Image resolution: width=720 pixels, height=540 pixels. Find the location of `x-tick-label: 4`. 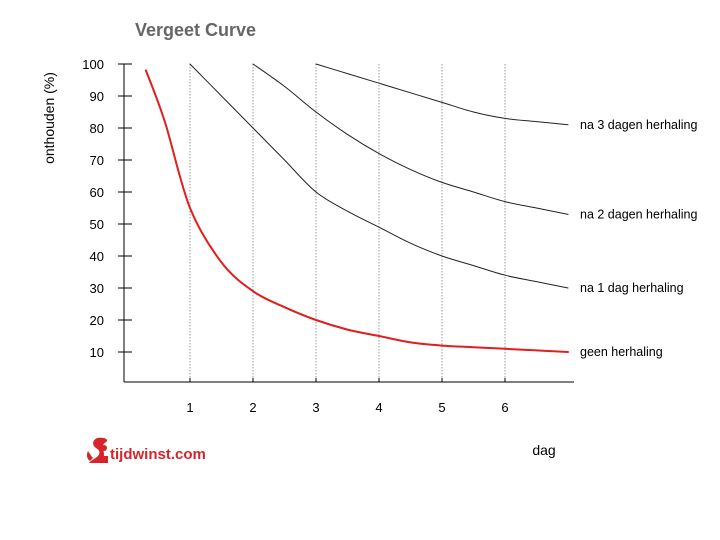

x-tick-label: 4 is located at coordinates (378, 407).